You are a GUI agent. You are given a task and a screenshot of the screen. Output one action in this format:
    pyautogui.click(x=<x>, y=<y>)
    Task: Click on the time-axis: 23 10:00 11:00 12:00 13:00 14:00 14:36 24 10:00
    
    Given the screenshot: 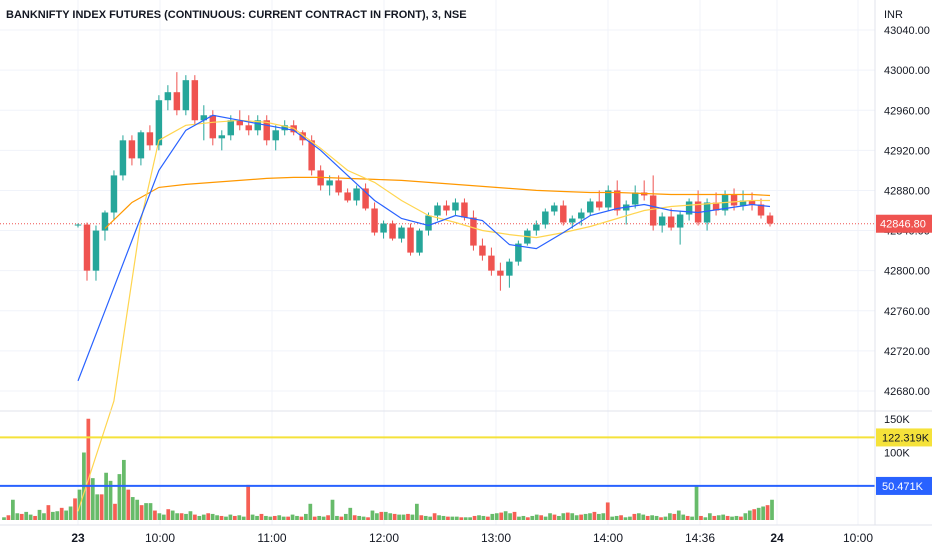 What is the action you would take?
    pyautogui.click(x=472, y=538)
    